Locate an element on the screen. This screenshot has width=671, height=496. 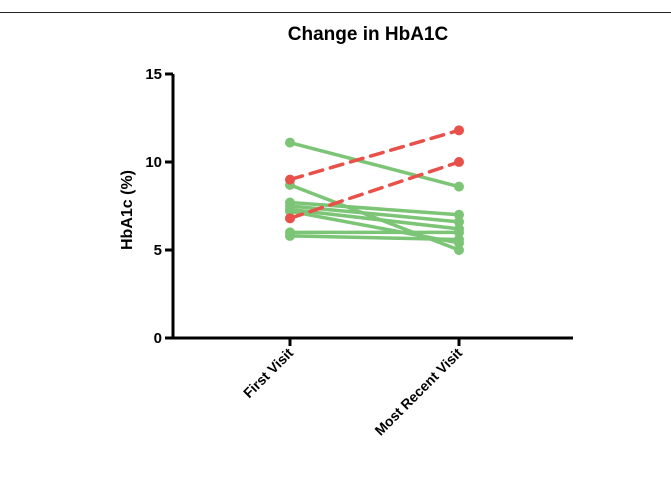
y-tick-label: 10 is located at coordinates (153, 162).